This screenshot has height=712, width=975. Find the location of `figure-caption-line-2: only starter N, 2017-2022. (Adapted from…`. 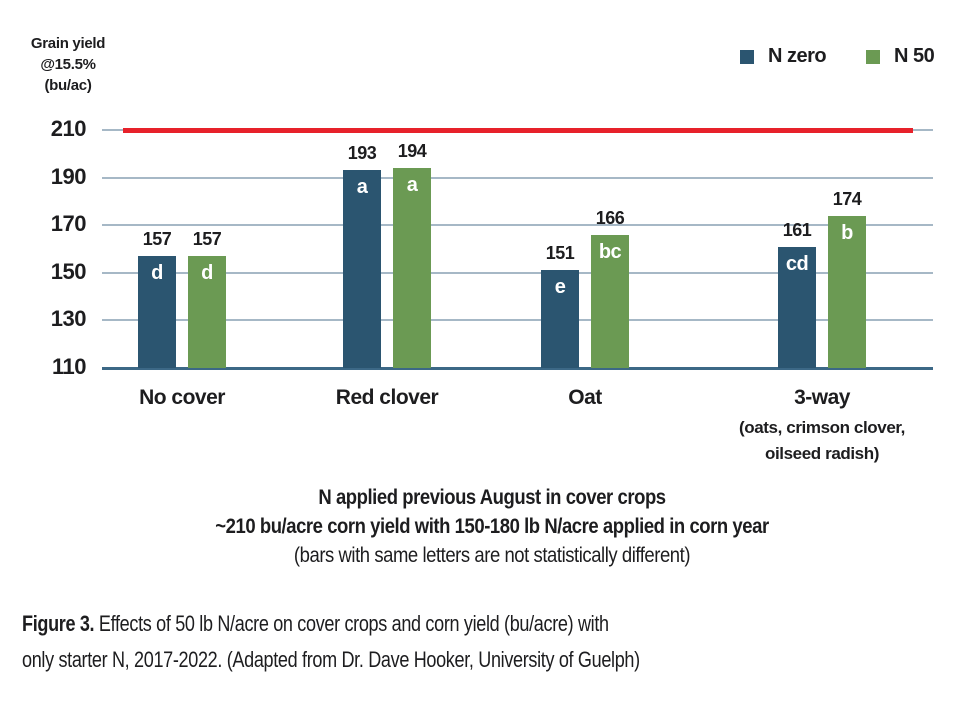

figure-caption-line-2: only starter N, 2017-2022. (Adapted from… is located at coordinates (331, 659).